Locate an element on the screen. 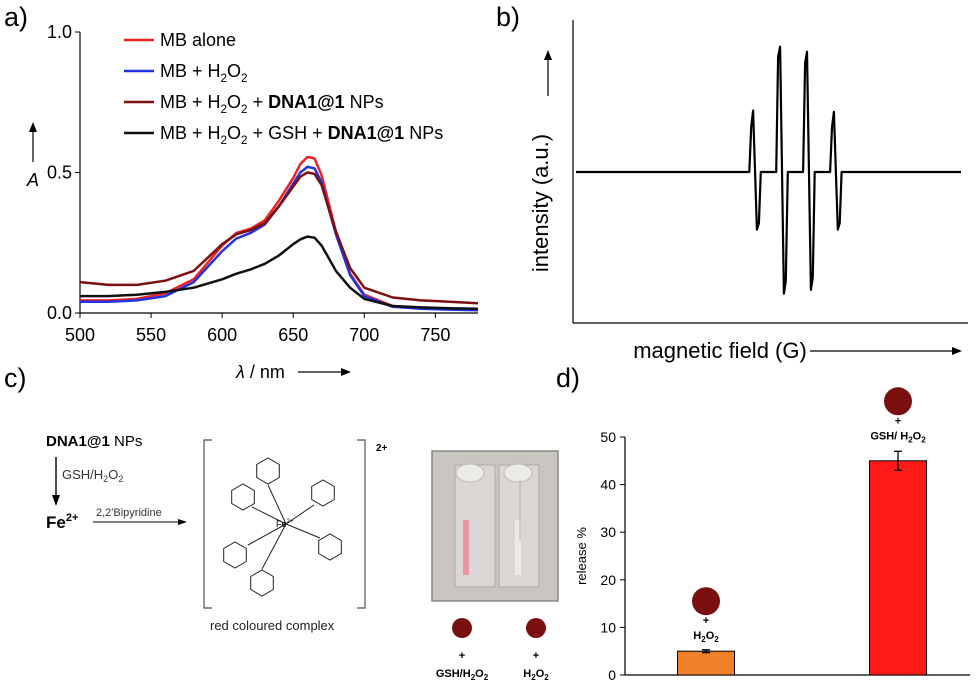  complex-fe-center: Fe2+ is located at coordinates (285, 524).